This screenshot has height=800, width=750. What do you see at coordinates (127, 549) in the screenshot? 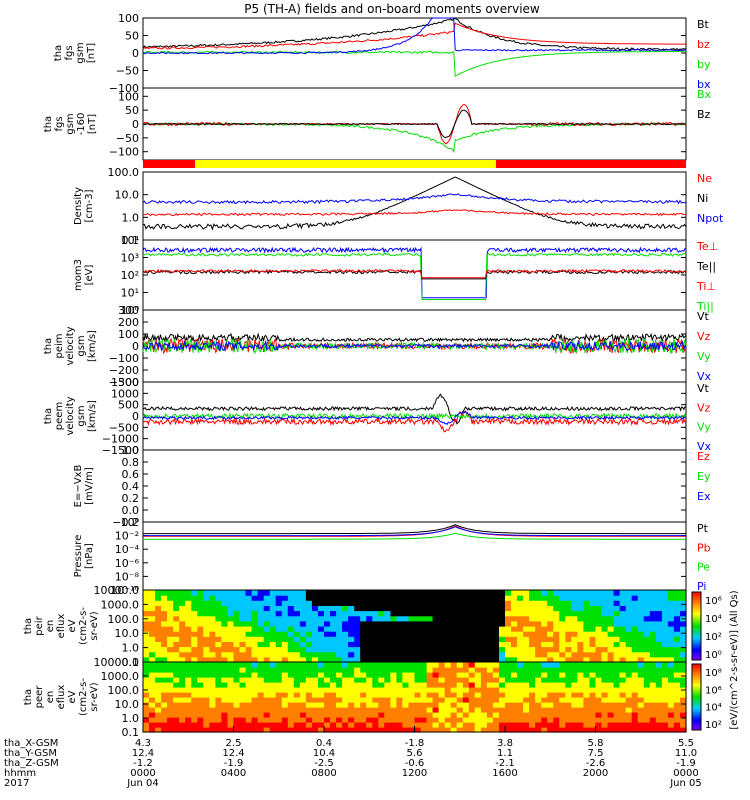
I see `y-tick-label: 10⁻⁴` at bounding box center [127, 549].